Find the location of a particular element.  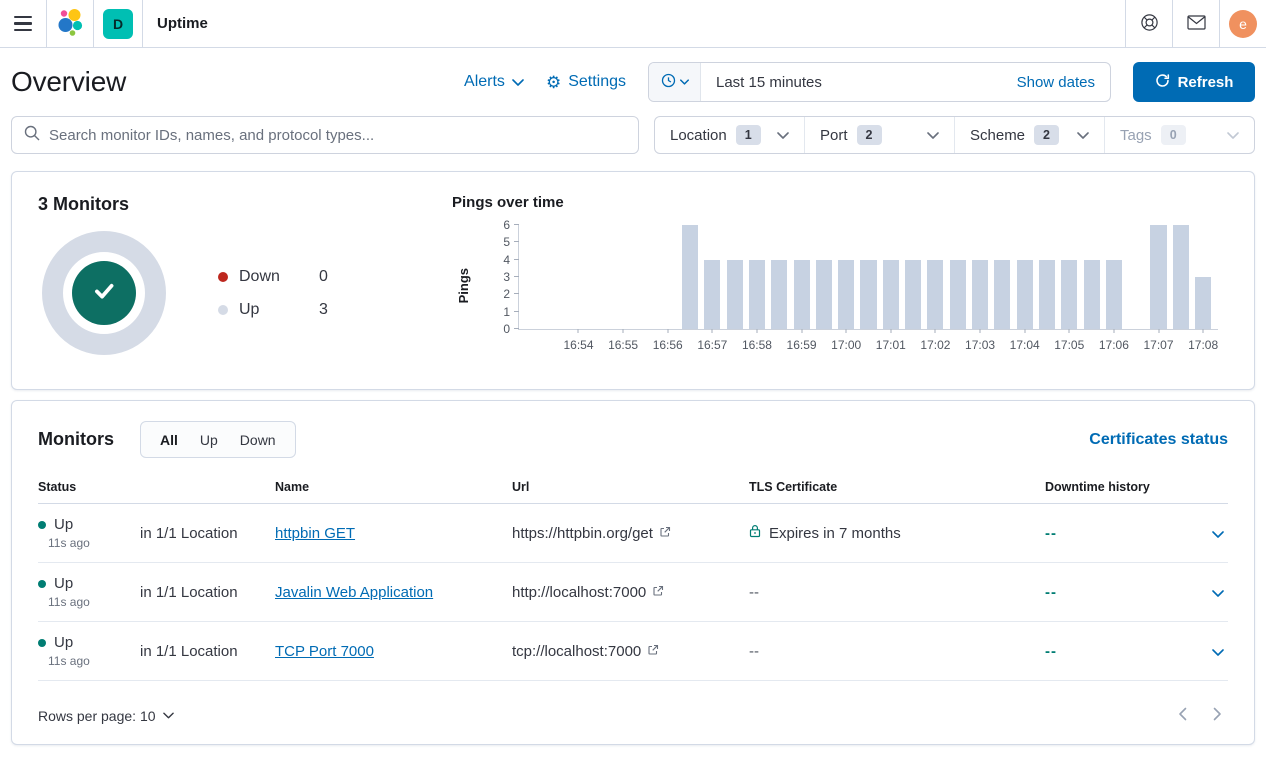

user-menu-button: e is located at coordinates (1243, 23).